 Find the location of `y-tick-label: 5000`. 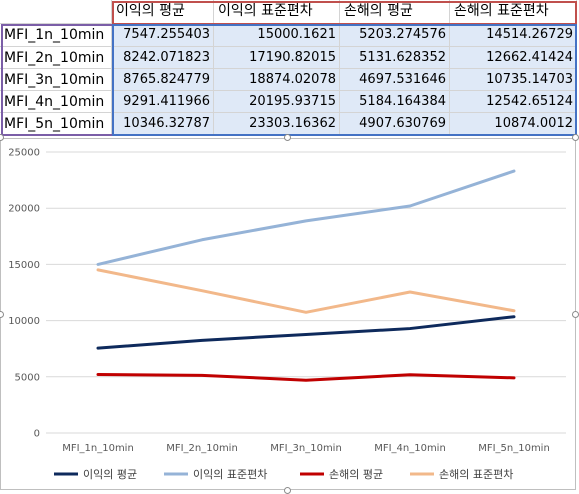

y-tick-label: 5000 is located at coordinates (27, 377).